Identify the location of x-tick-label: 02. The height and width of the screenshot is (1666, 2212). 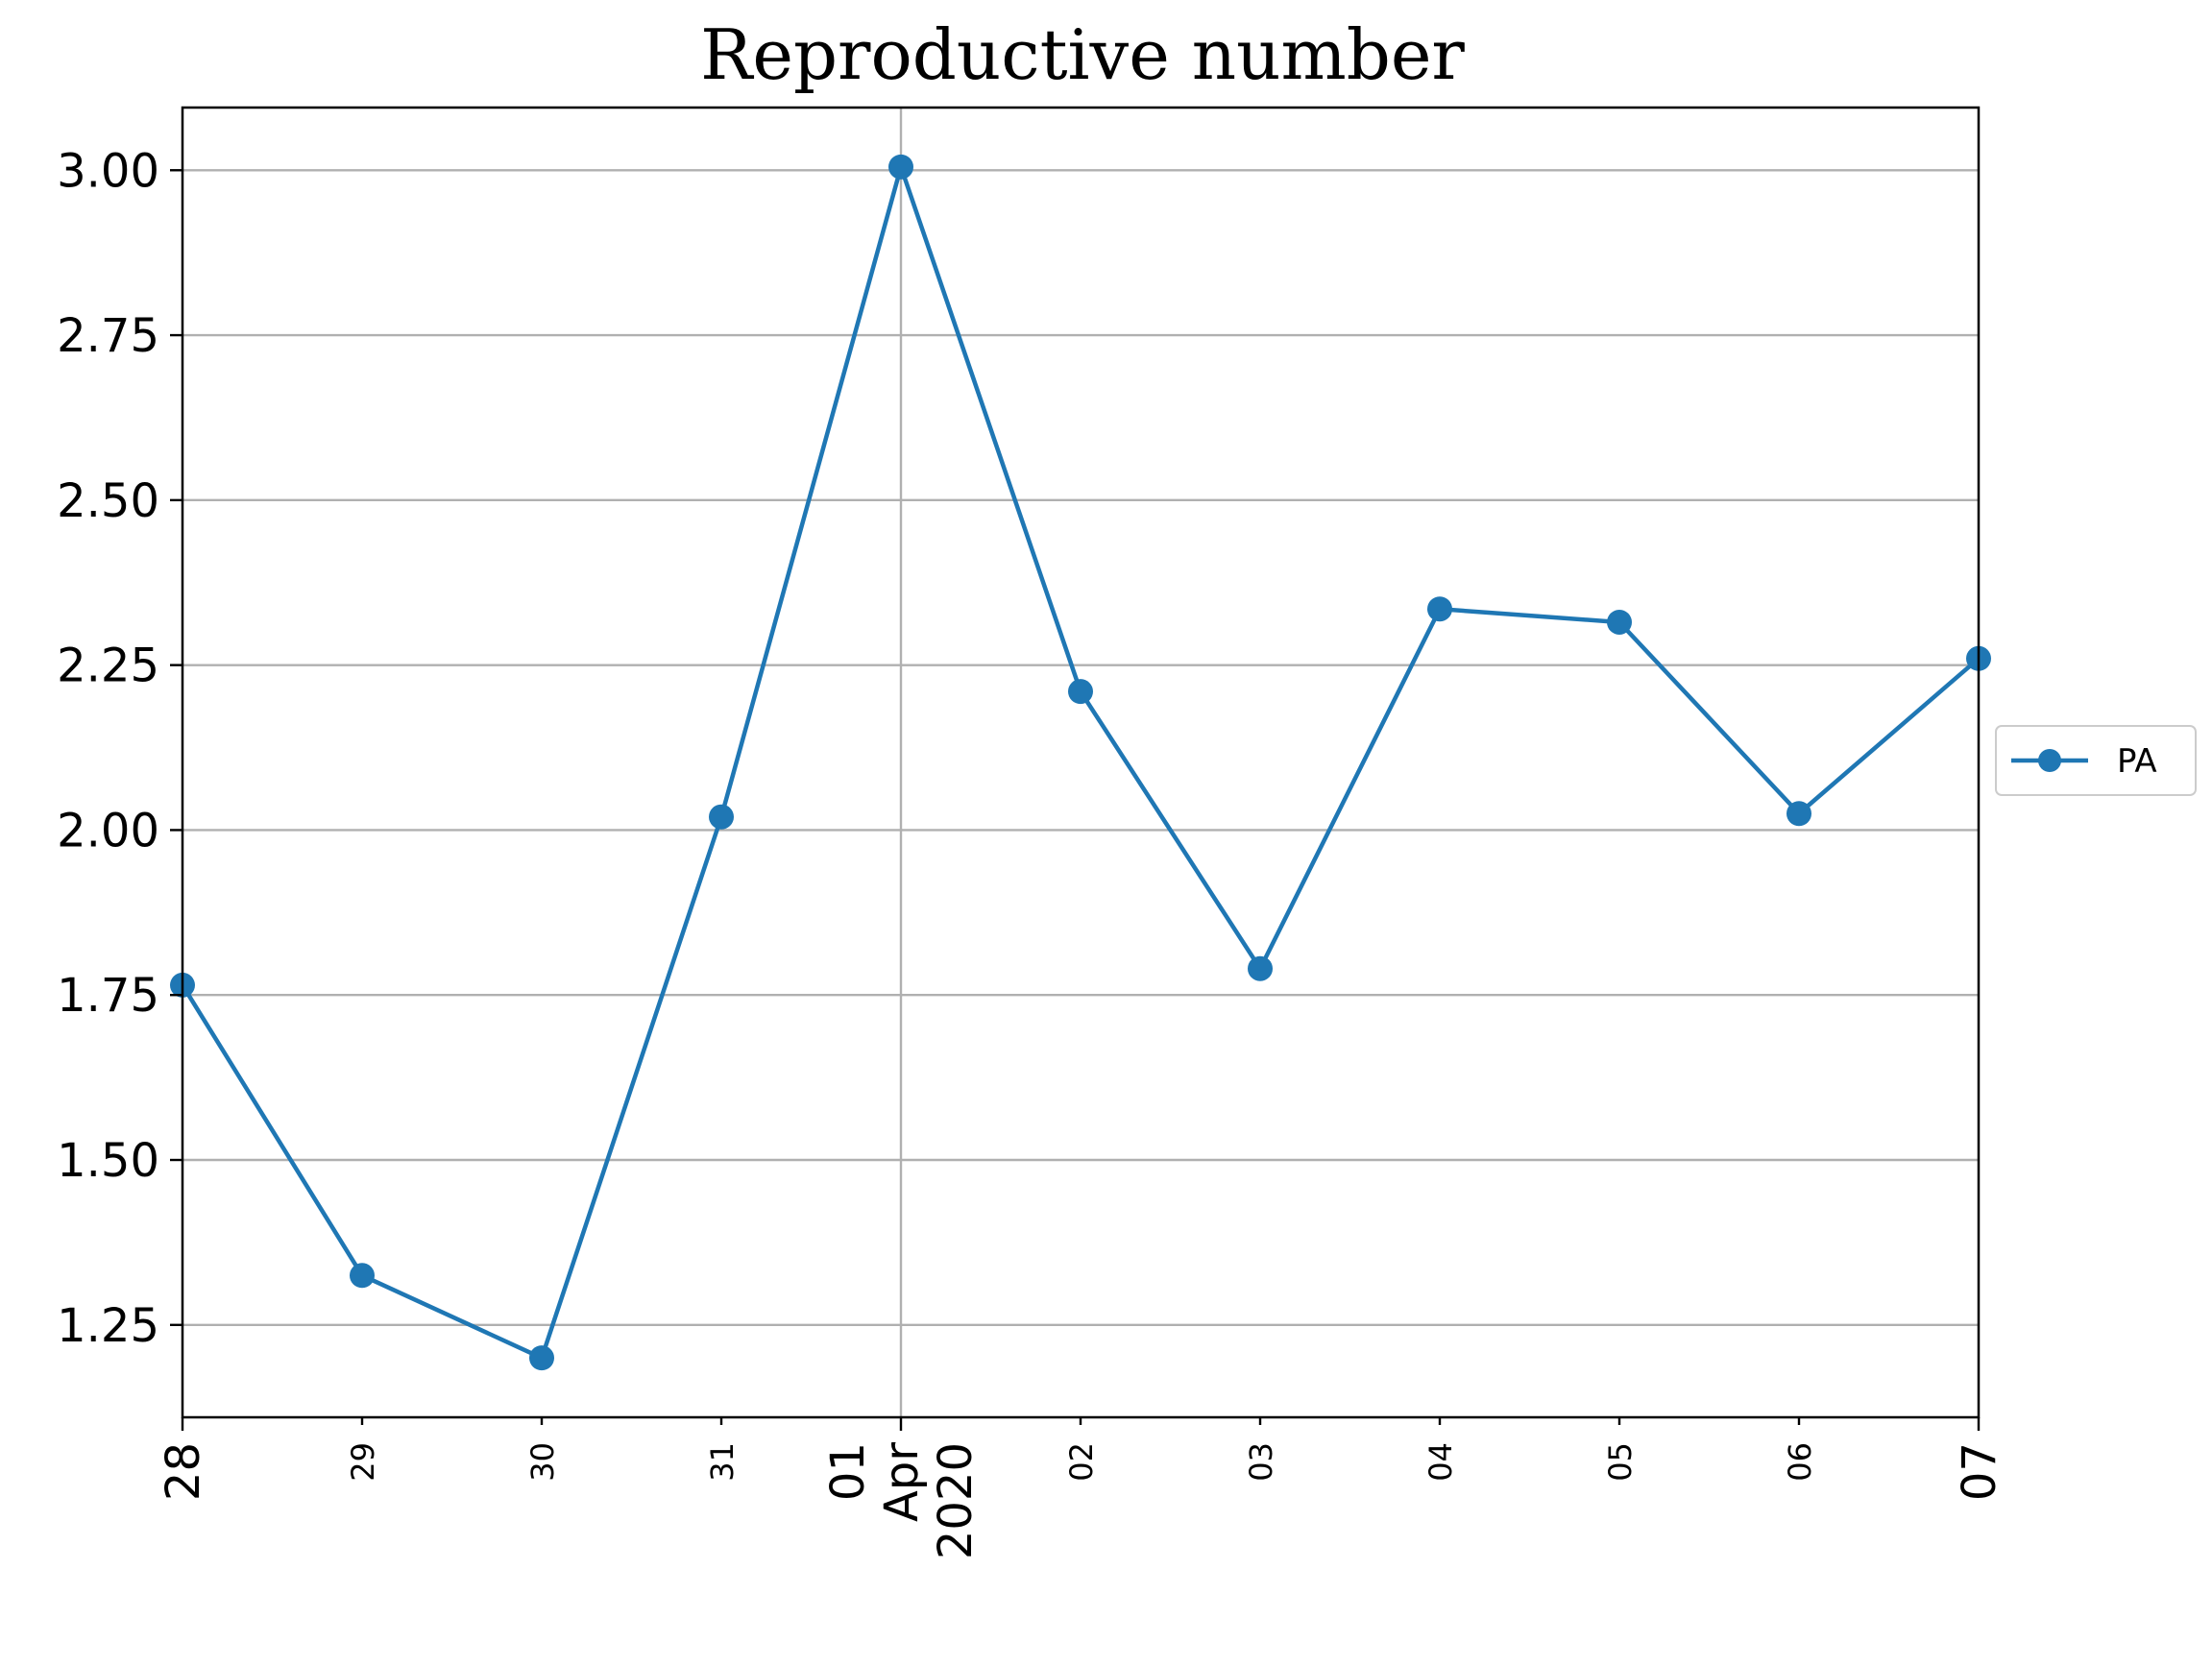
(1081, 1462).